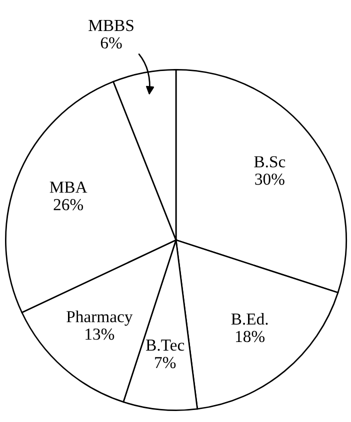  I want to click on data-label: 30%, so click(269, 179).